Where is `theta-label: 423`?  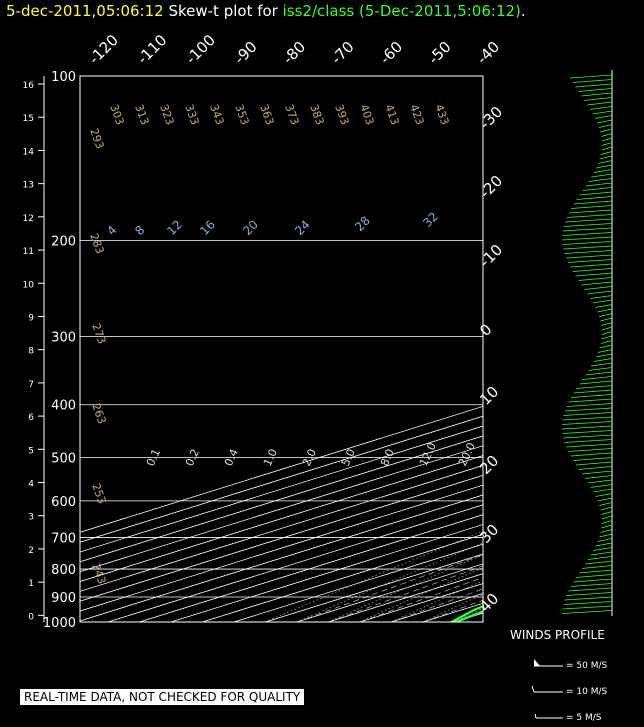
theta-label: 423 is located at coordinates (416, 115).